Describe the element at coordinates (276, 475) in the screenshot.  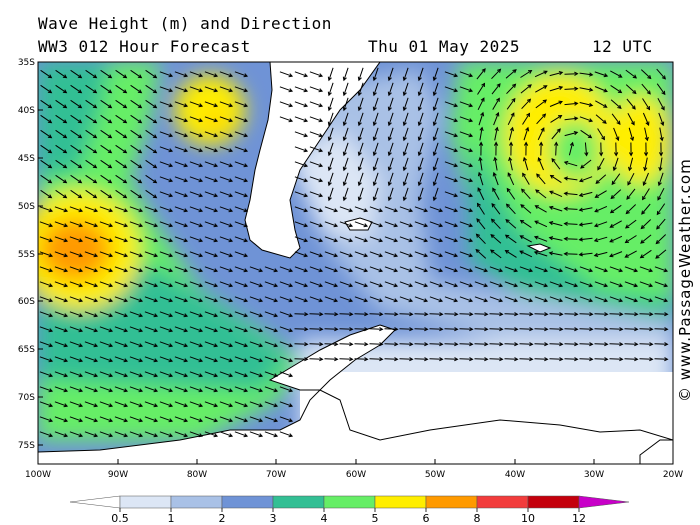
I see `lon-label: 70W` at that location.